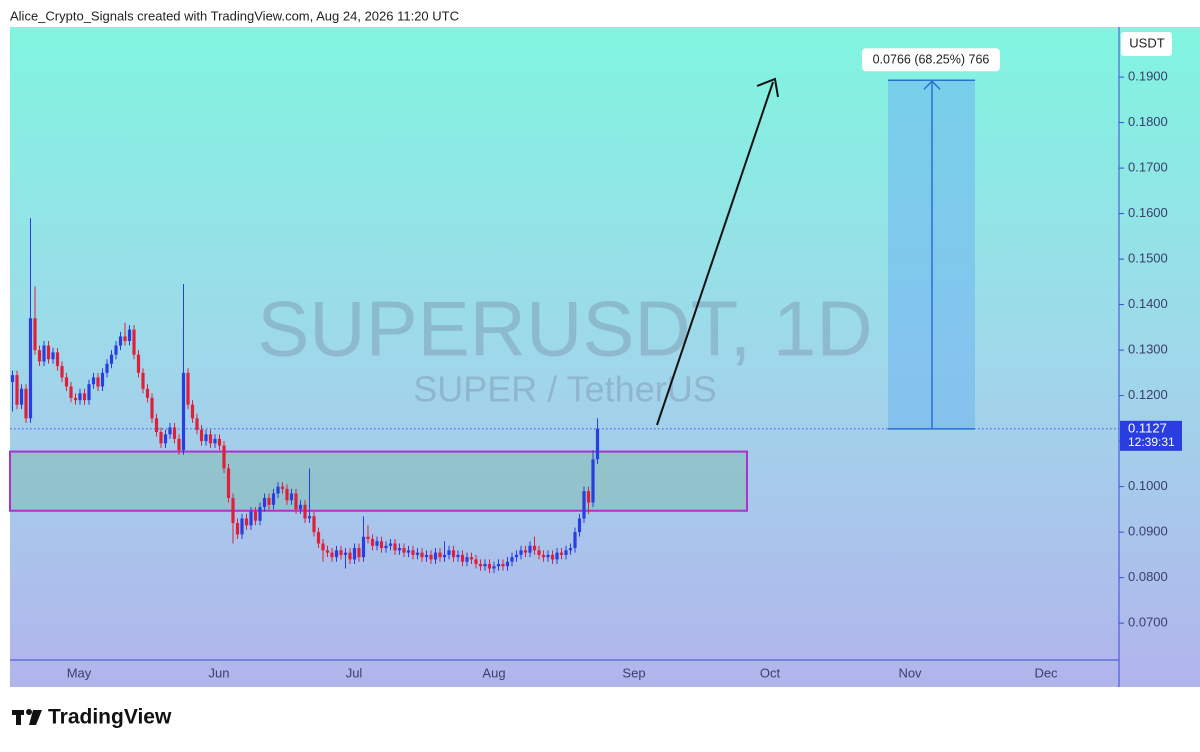 This screenshot has width=1200, height=752. Describe the element at coordinates (910, 672) in the screenshot. I see `x-tick-label: Nov` at that location.